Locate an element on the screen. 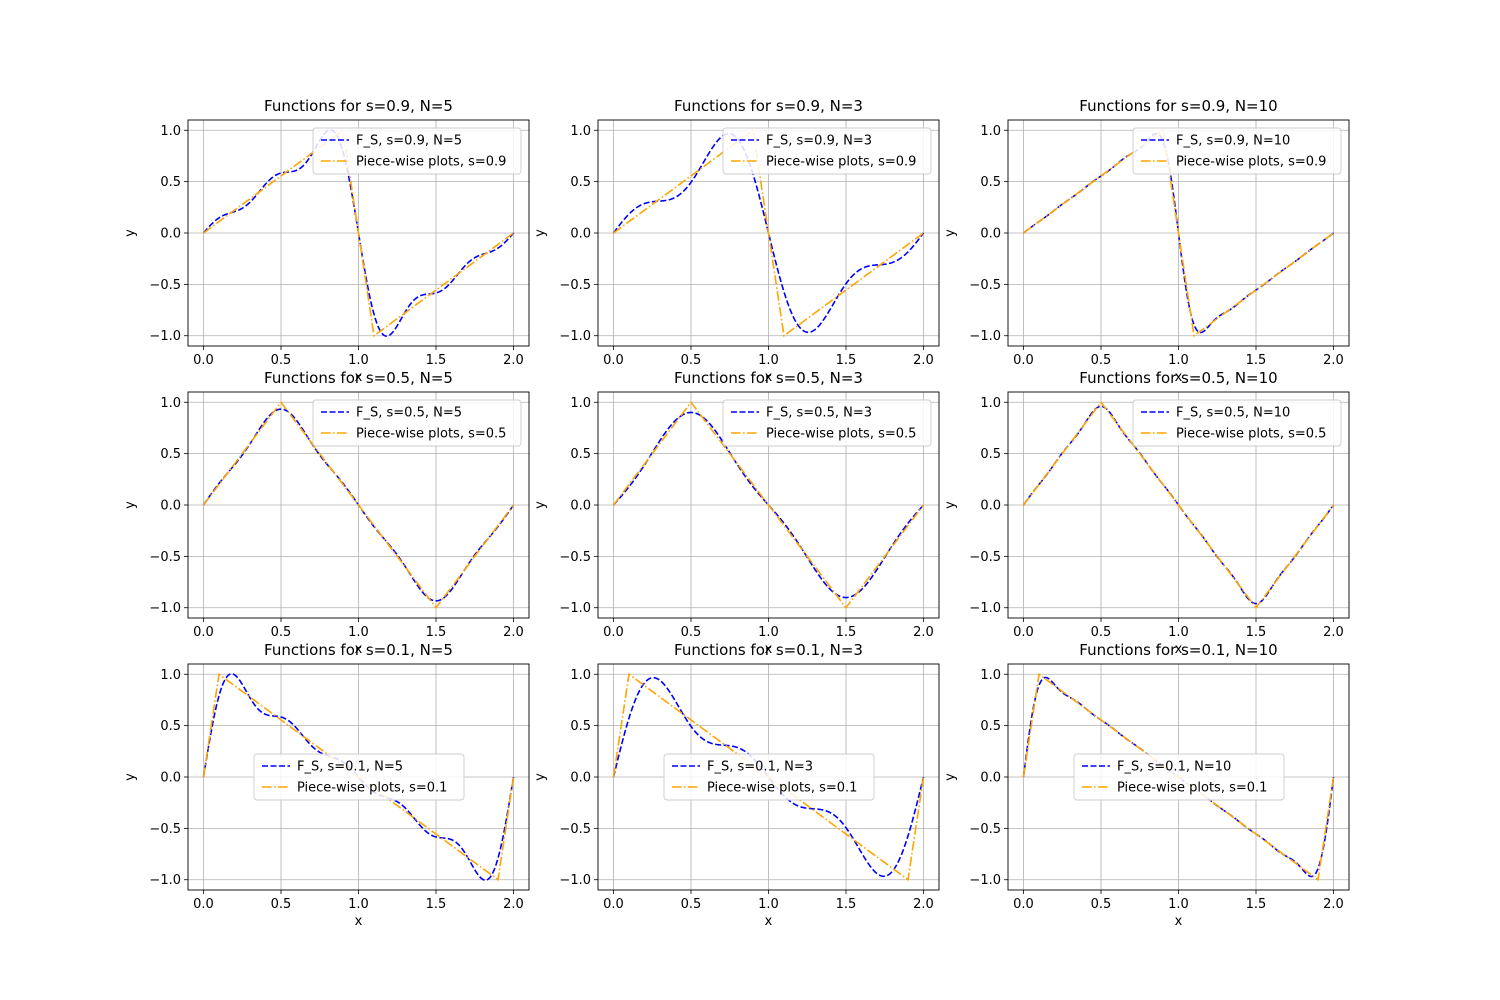  legend-label: F_S, s=0.5, N=5 is located at coordinates (409, 413).